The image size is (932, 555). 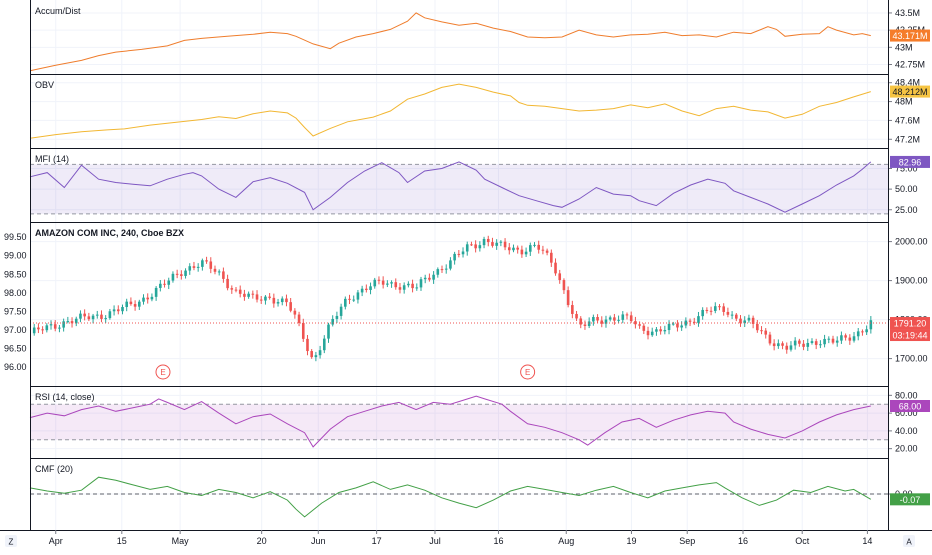 I want to click on earnings-marker-label: E, so click(x=527, y=372).